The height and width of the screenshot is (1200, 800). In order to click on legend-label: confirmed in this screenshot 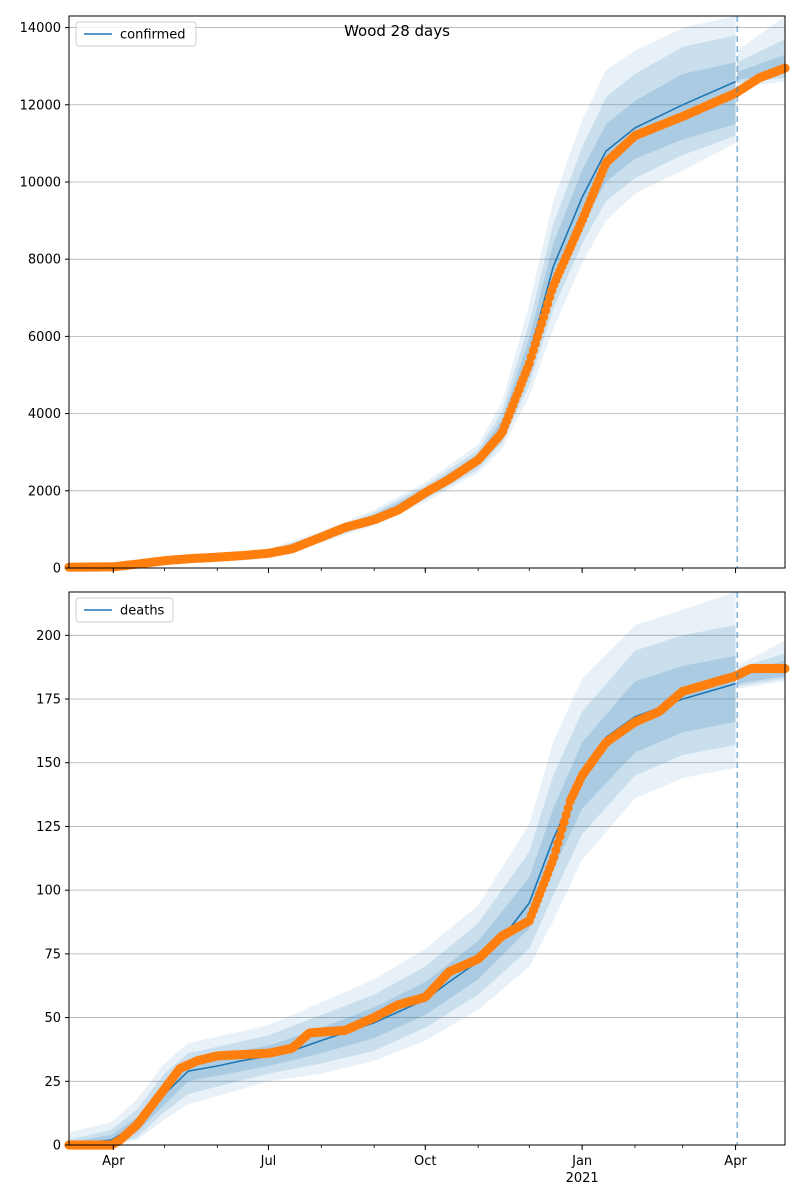, I will do `click(153, 35)`.